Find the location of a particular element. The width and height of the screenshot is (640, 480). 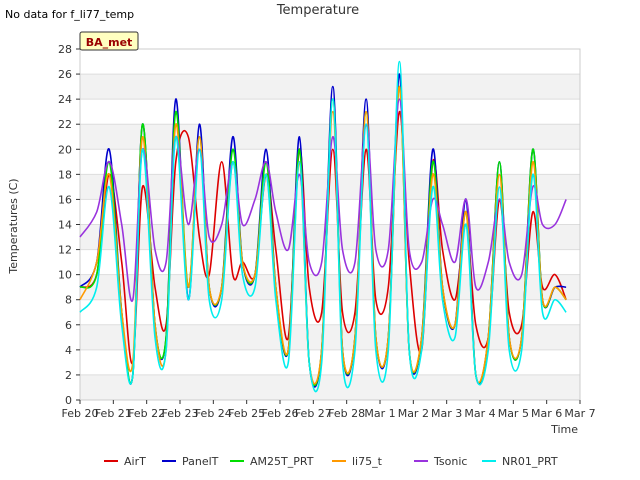

x-tick-label: Feb 21 is located at coordinates (113, 413).